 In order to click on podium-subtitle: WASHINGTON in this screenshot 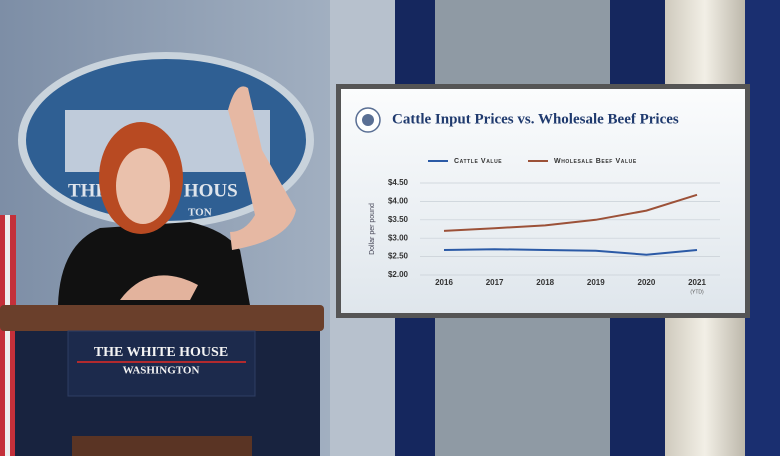, I will do `click(161, 371)`.